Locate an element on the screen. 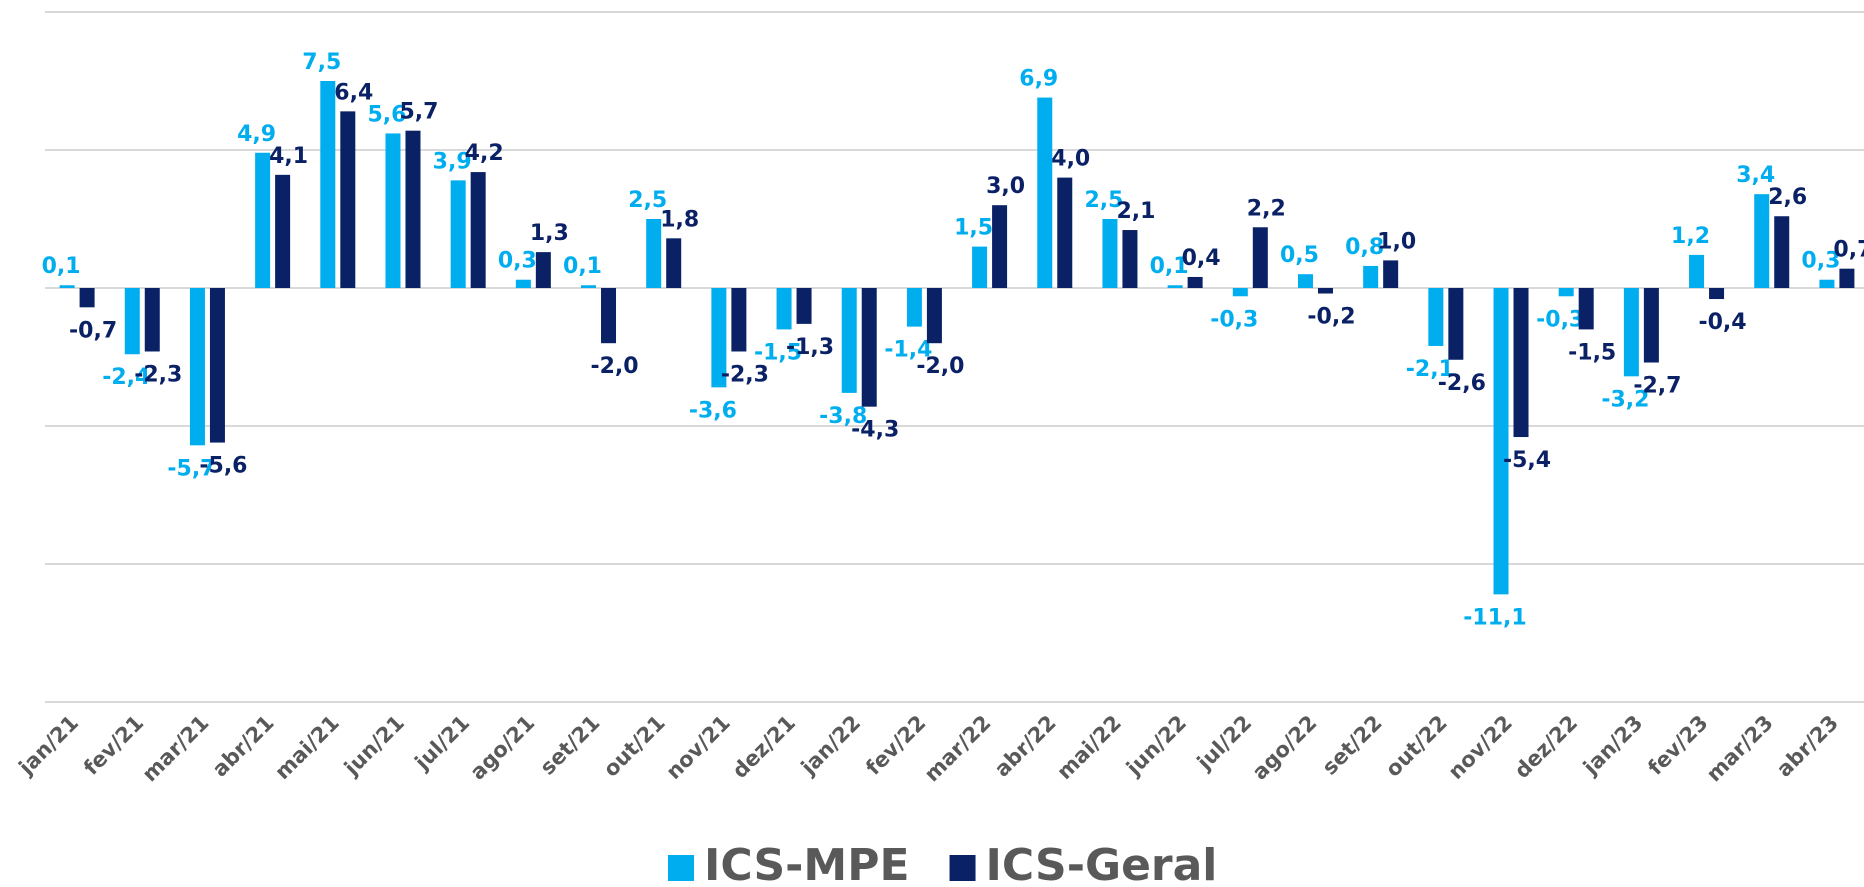 The image size is (1864, 887). value-label: -0,2 is located at coordinates (1331, 317).